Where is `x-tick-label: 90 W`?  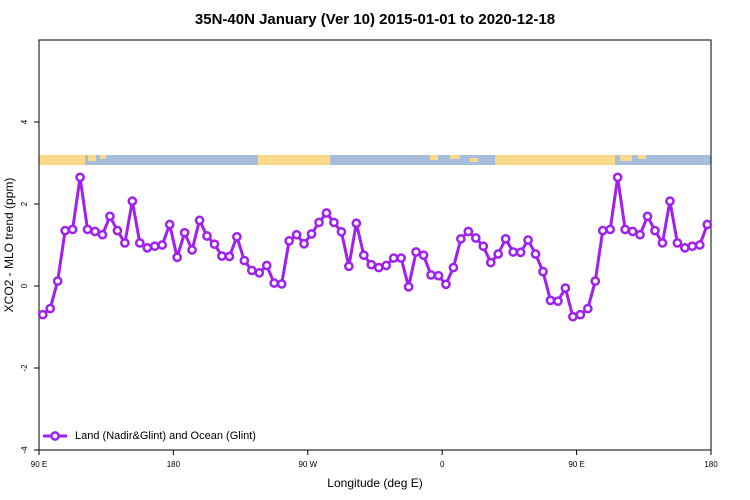
x-tick-label: 90 W is located at coordinates (307, 464).